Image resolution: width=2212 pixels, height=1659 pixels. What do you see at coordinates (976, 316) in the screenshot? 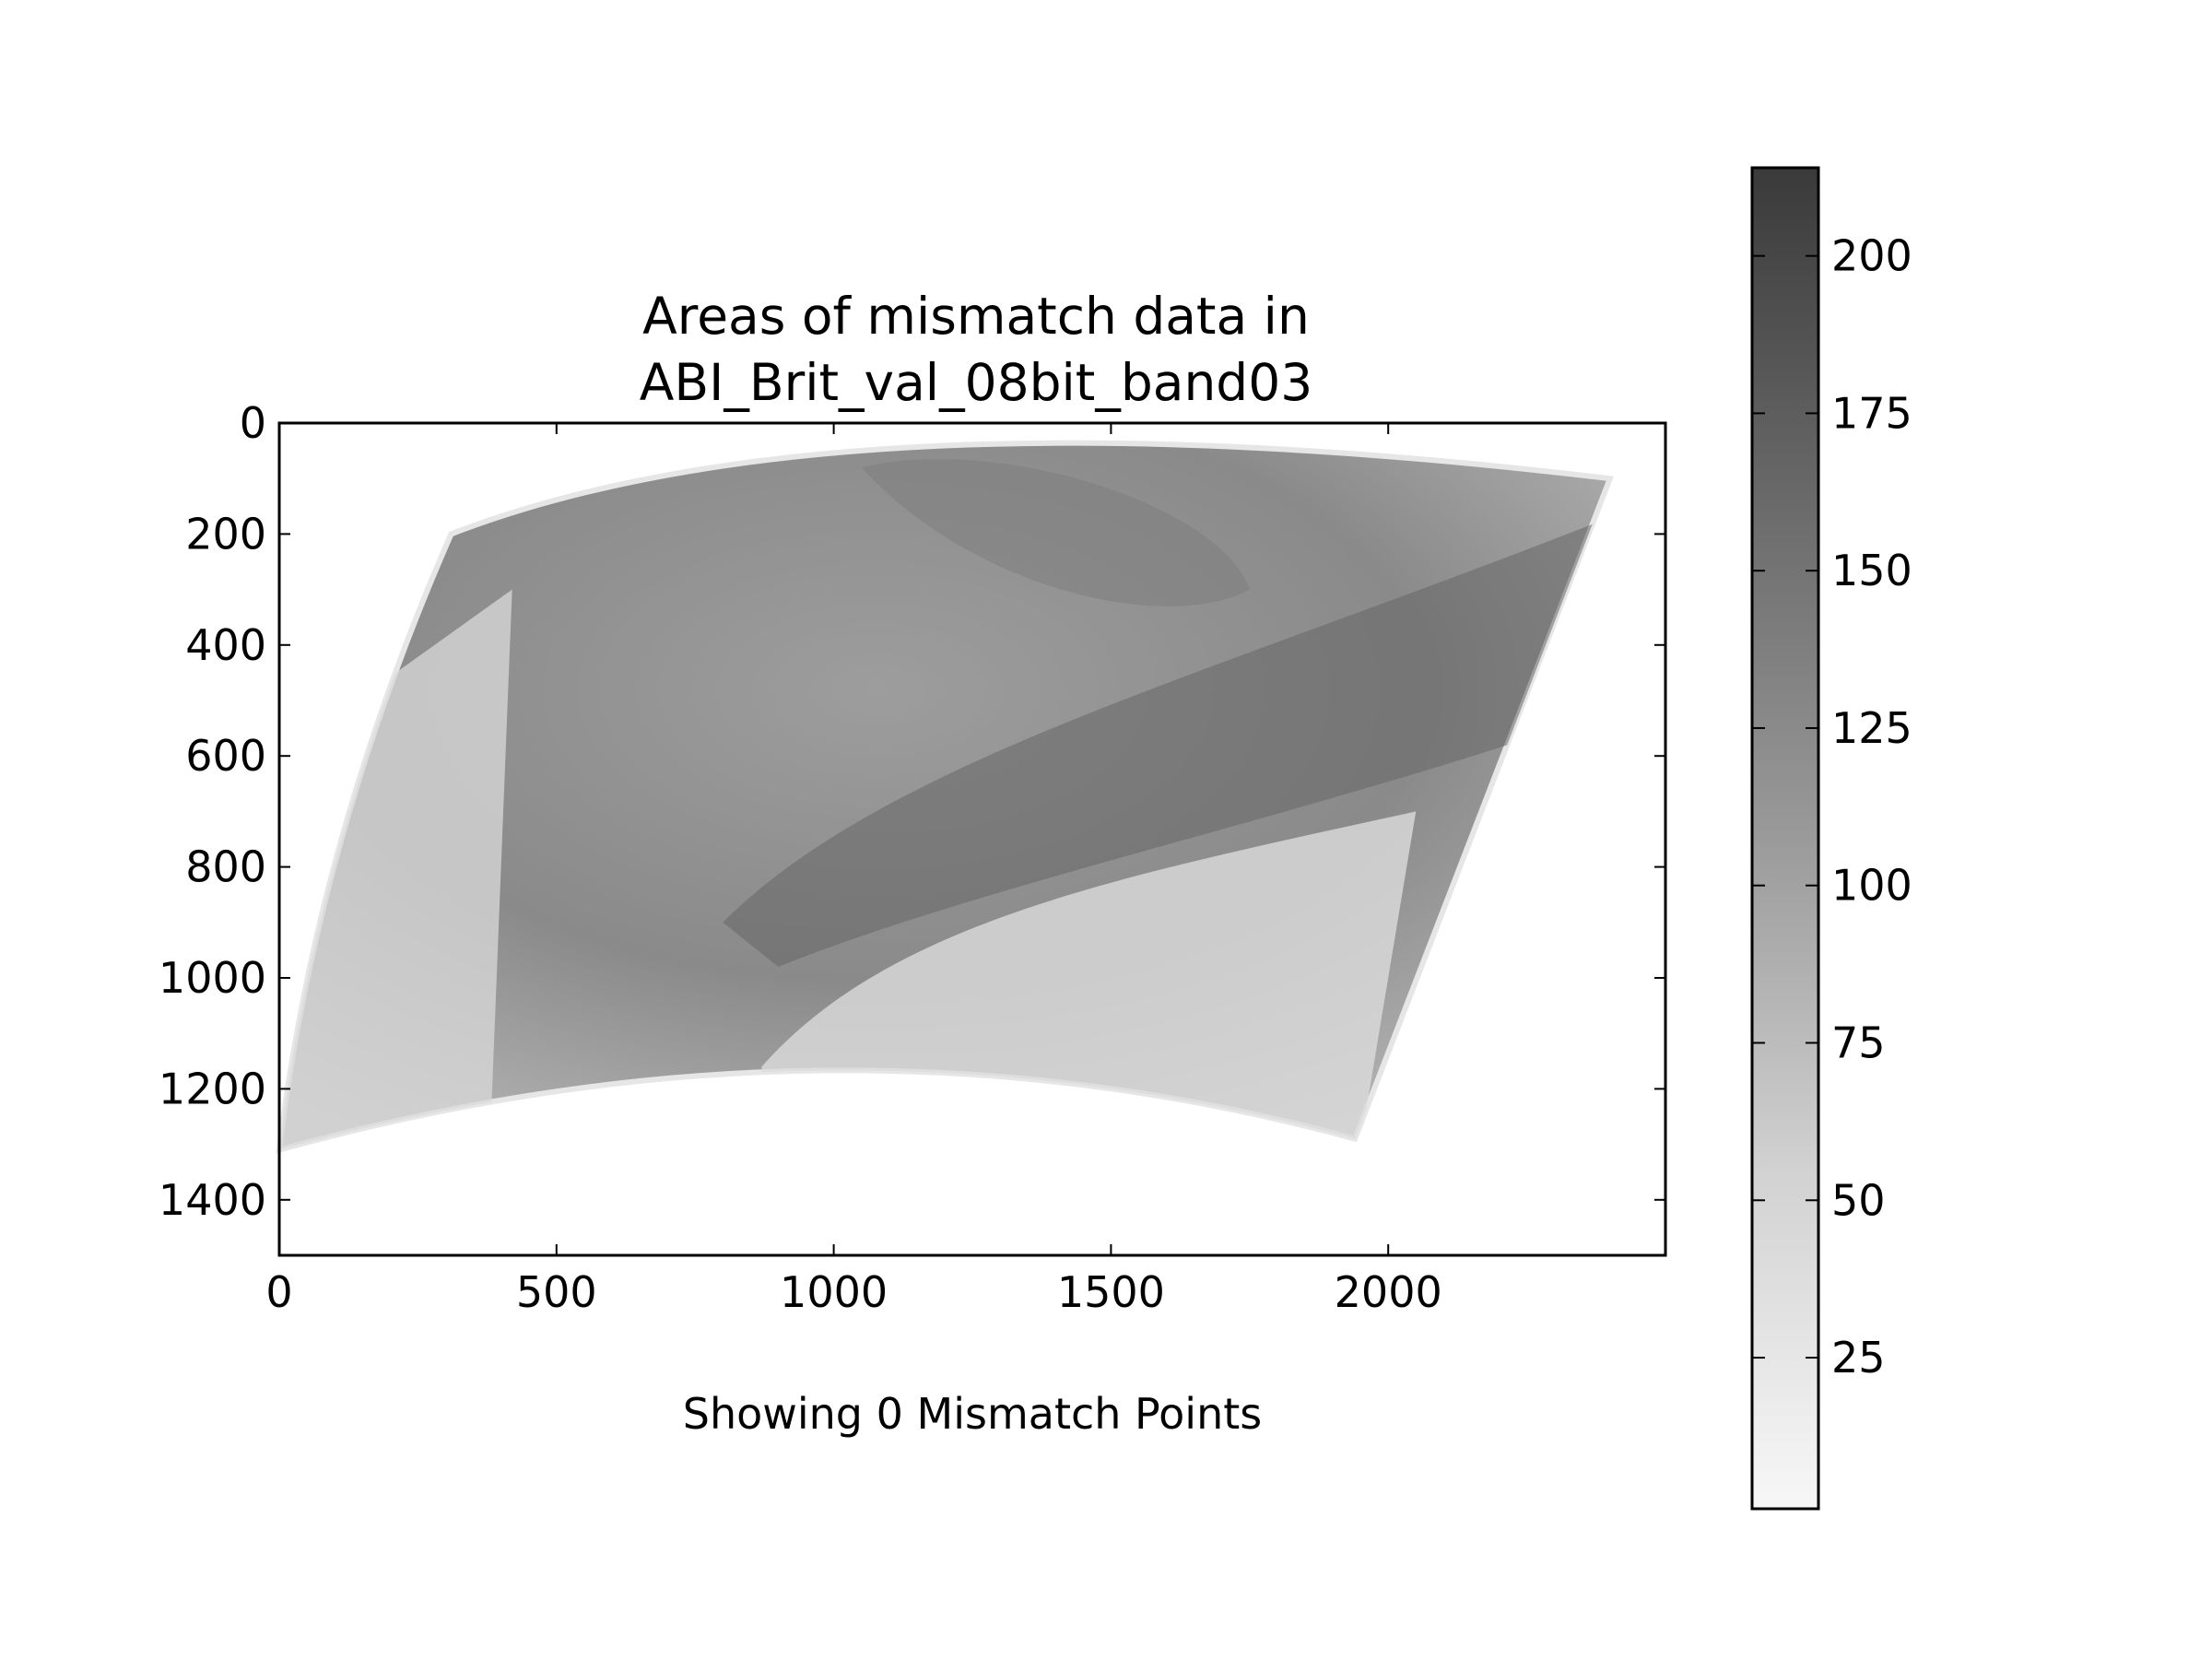
I see `chart-title-line-1: Areas of mismatch data in` at bounding box center [976, 316].